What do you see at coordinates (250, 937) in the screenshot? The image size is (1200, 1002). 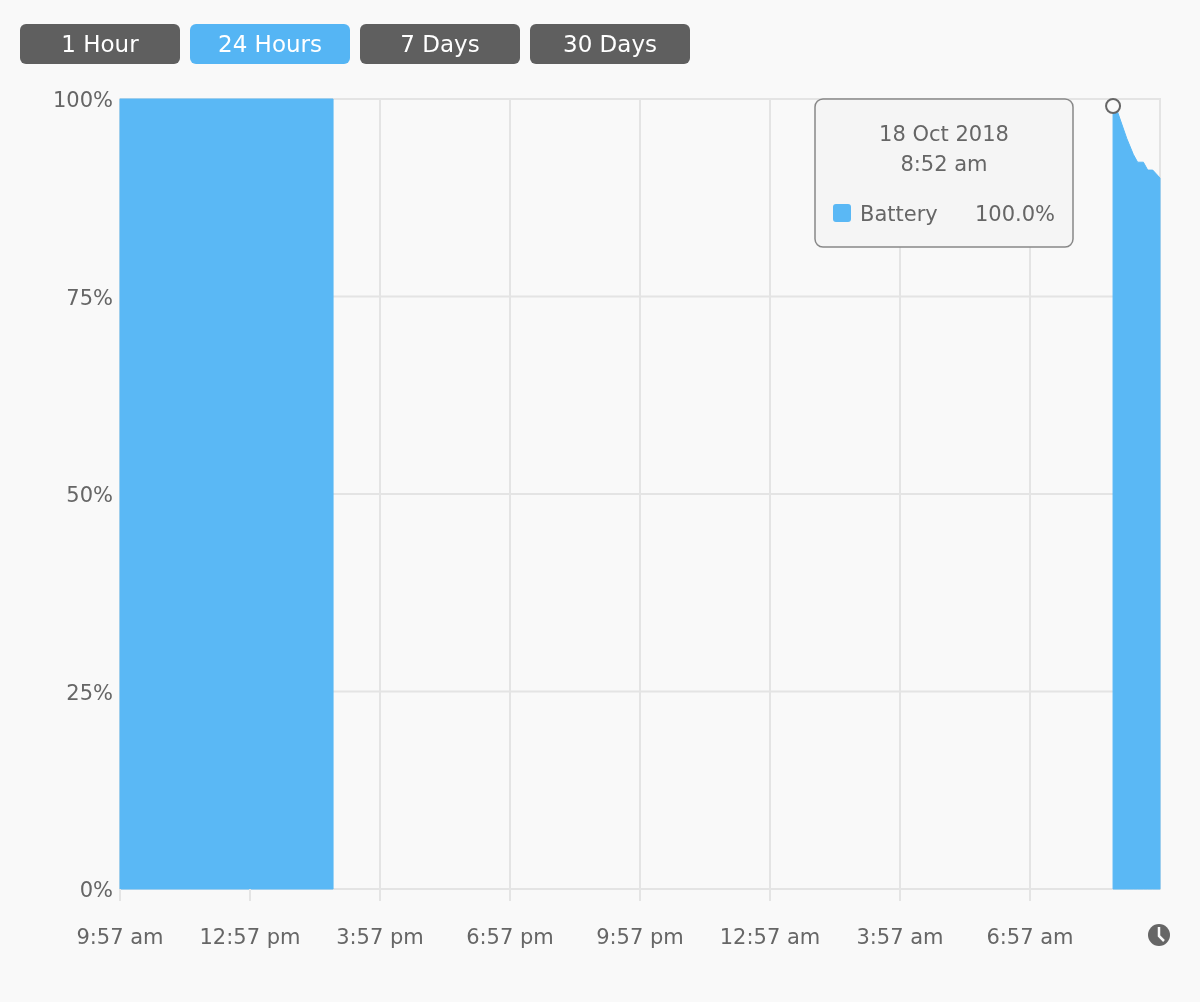 I see `x-tick-label: 12:57 pm` at bounding box center [250, 937].